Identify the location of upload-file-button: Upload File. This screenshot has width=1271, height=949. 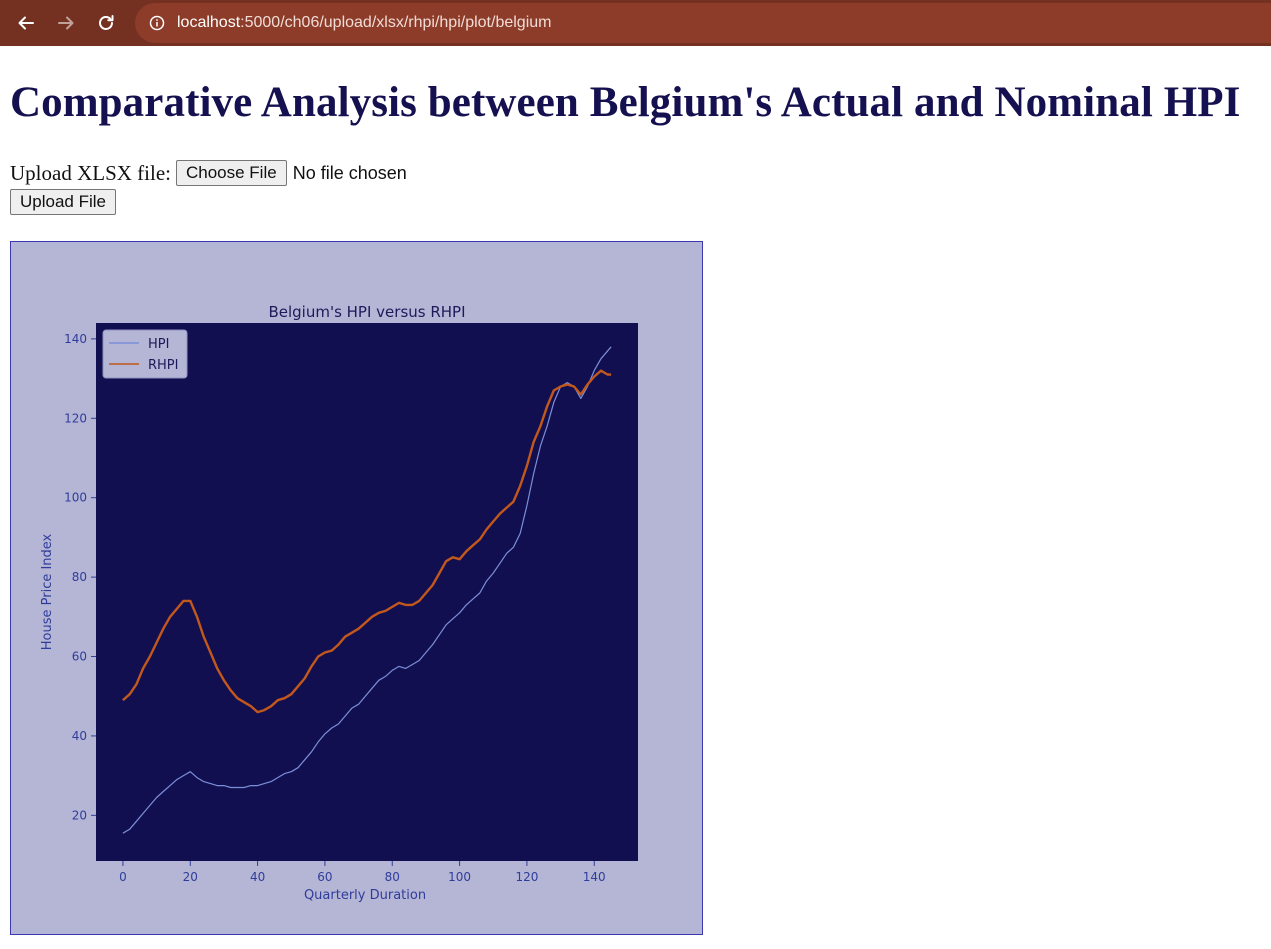
(63, 202).